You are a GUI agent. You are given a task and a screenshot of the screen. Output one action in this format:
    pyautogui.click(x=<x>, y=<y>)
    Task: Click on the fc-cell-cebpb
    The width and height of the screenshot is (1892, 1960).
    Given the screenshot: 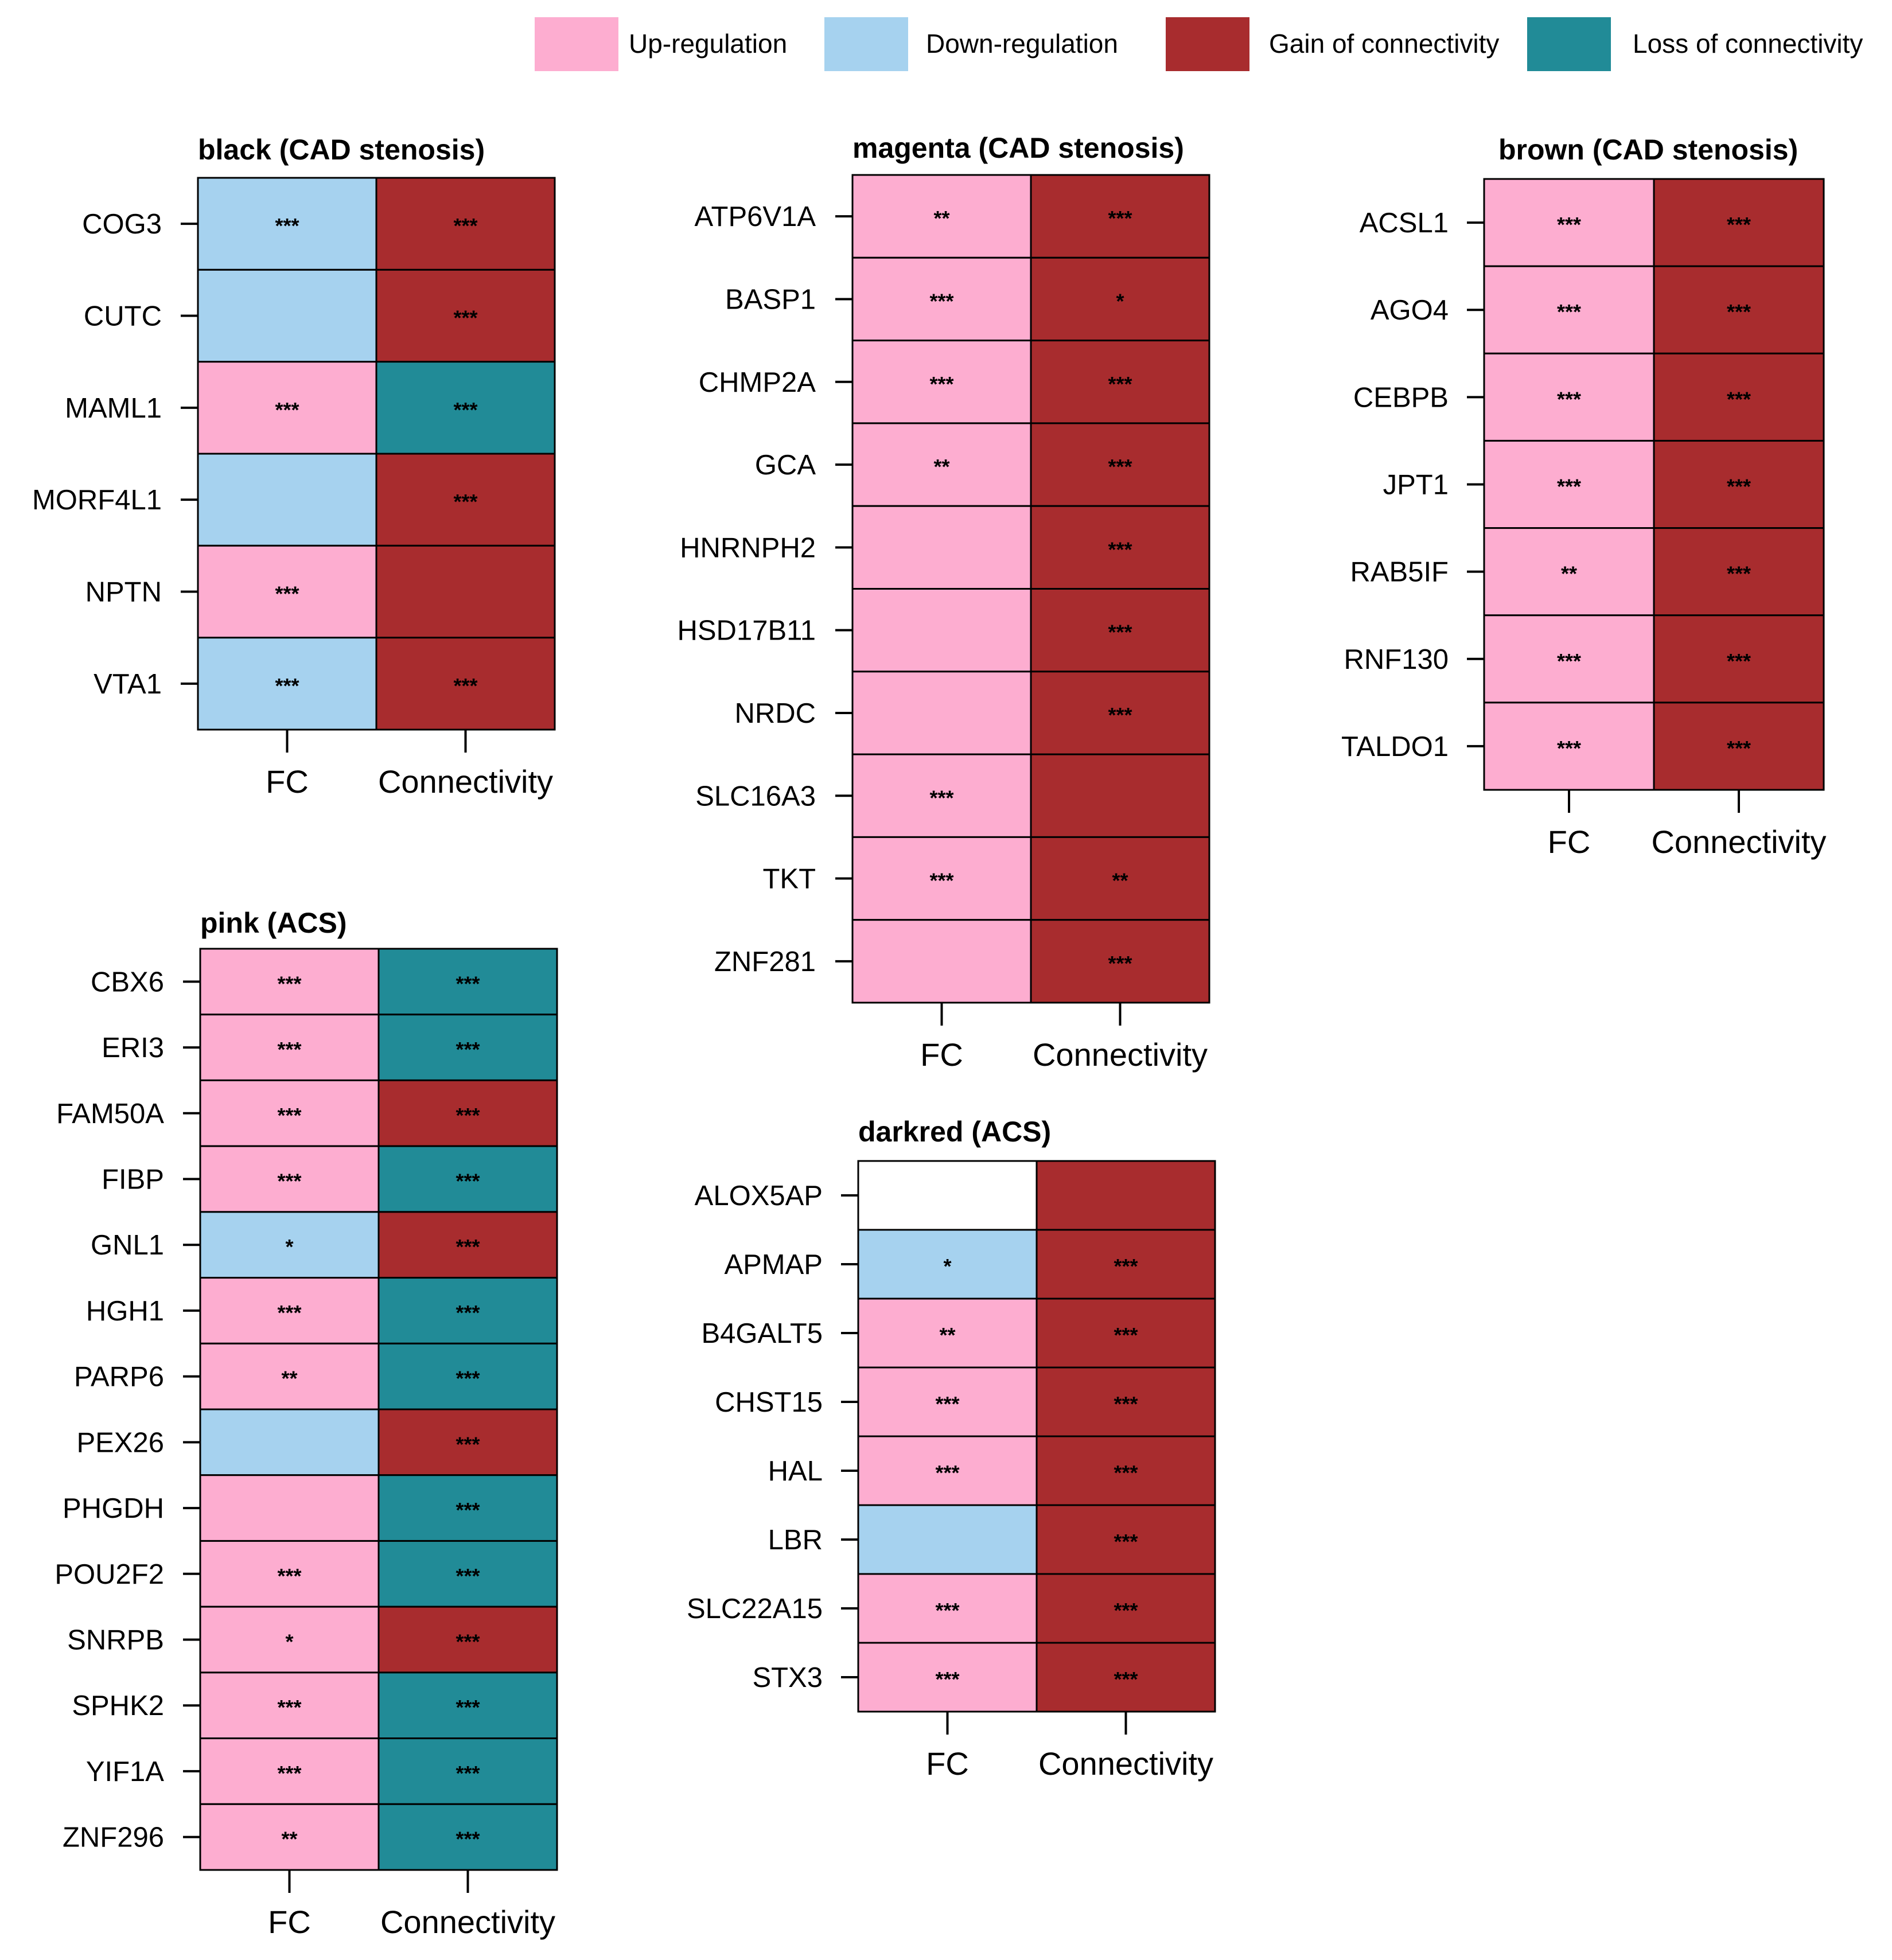 What is the action you would take?
    pyautogui.click(x=1569, y=397)
    